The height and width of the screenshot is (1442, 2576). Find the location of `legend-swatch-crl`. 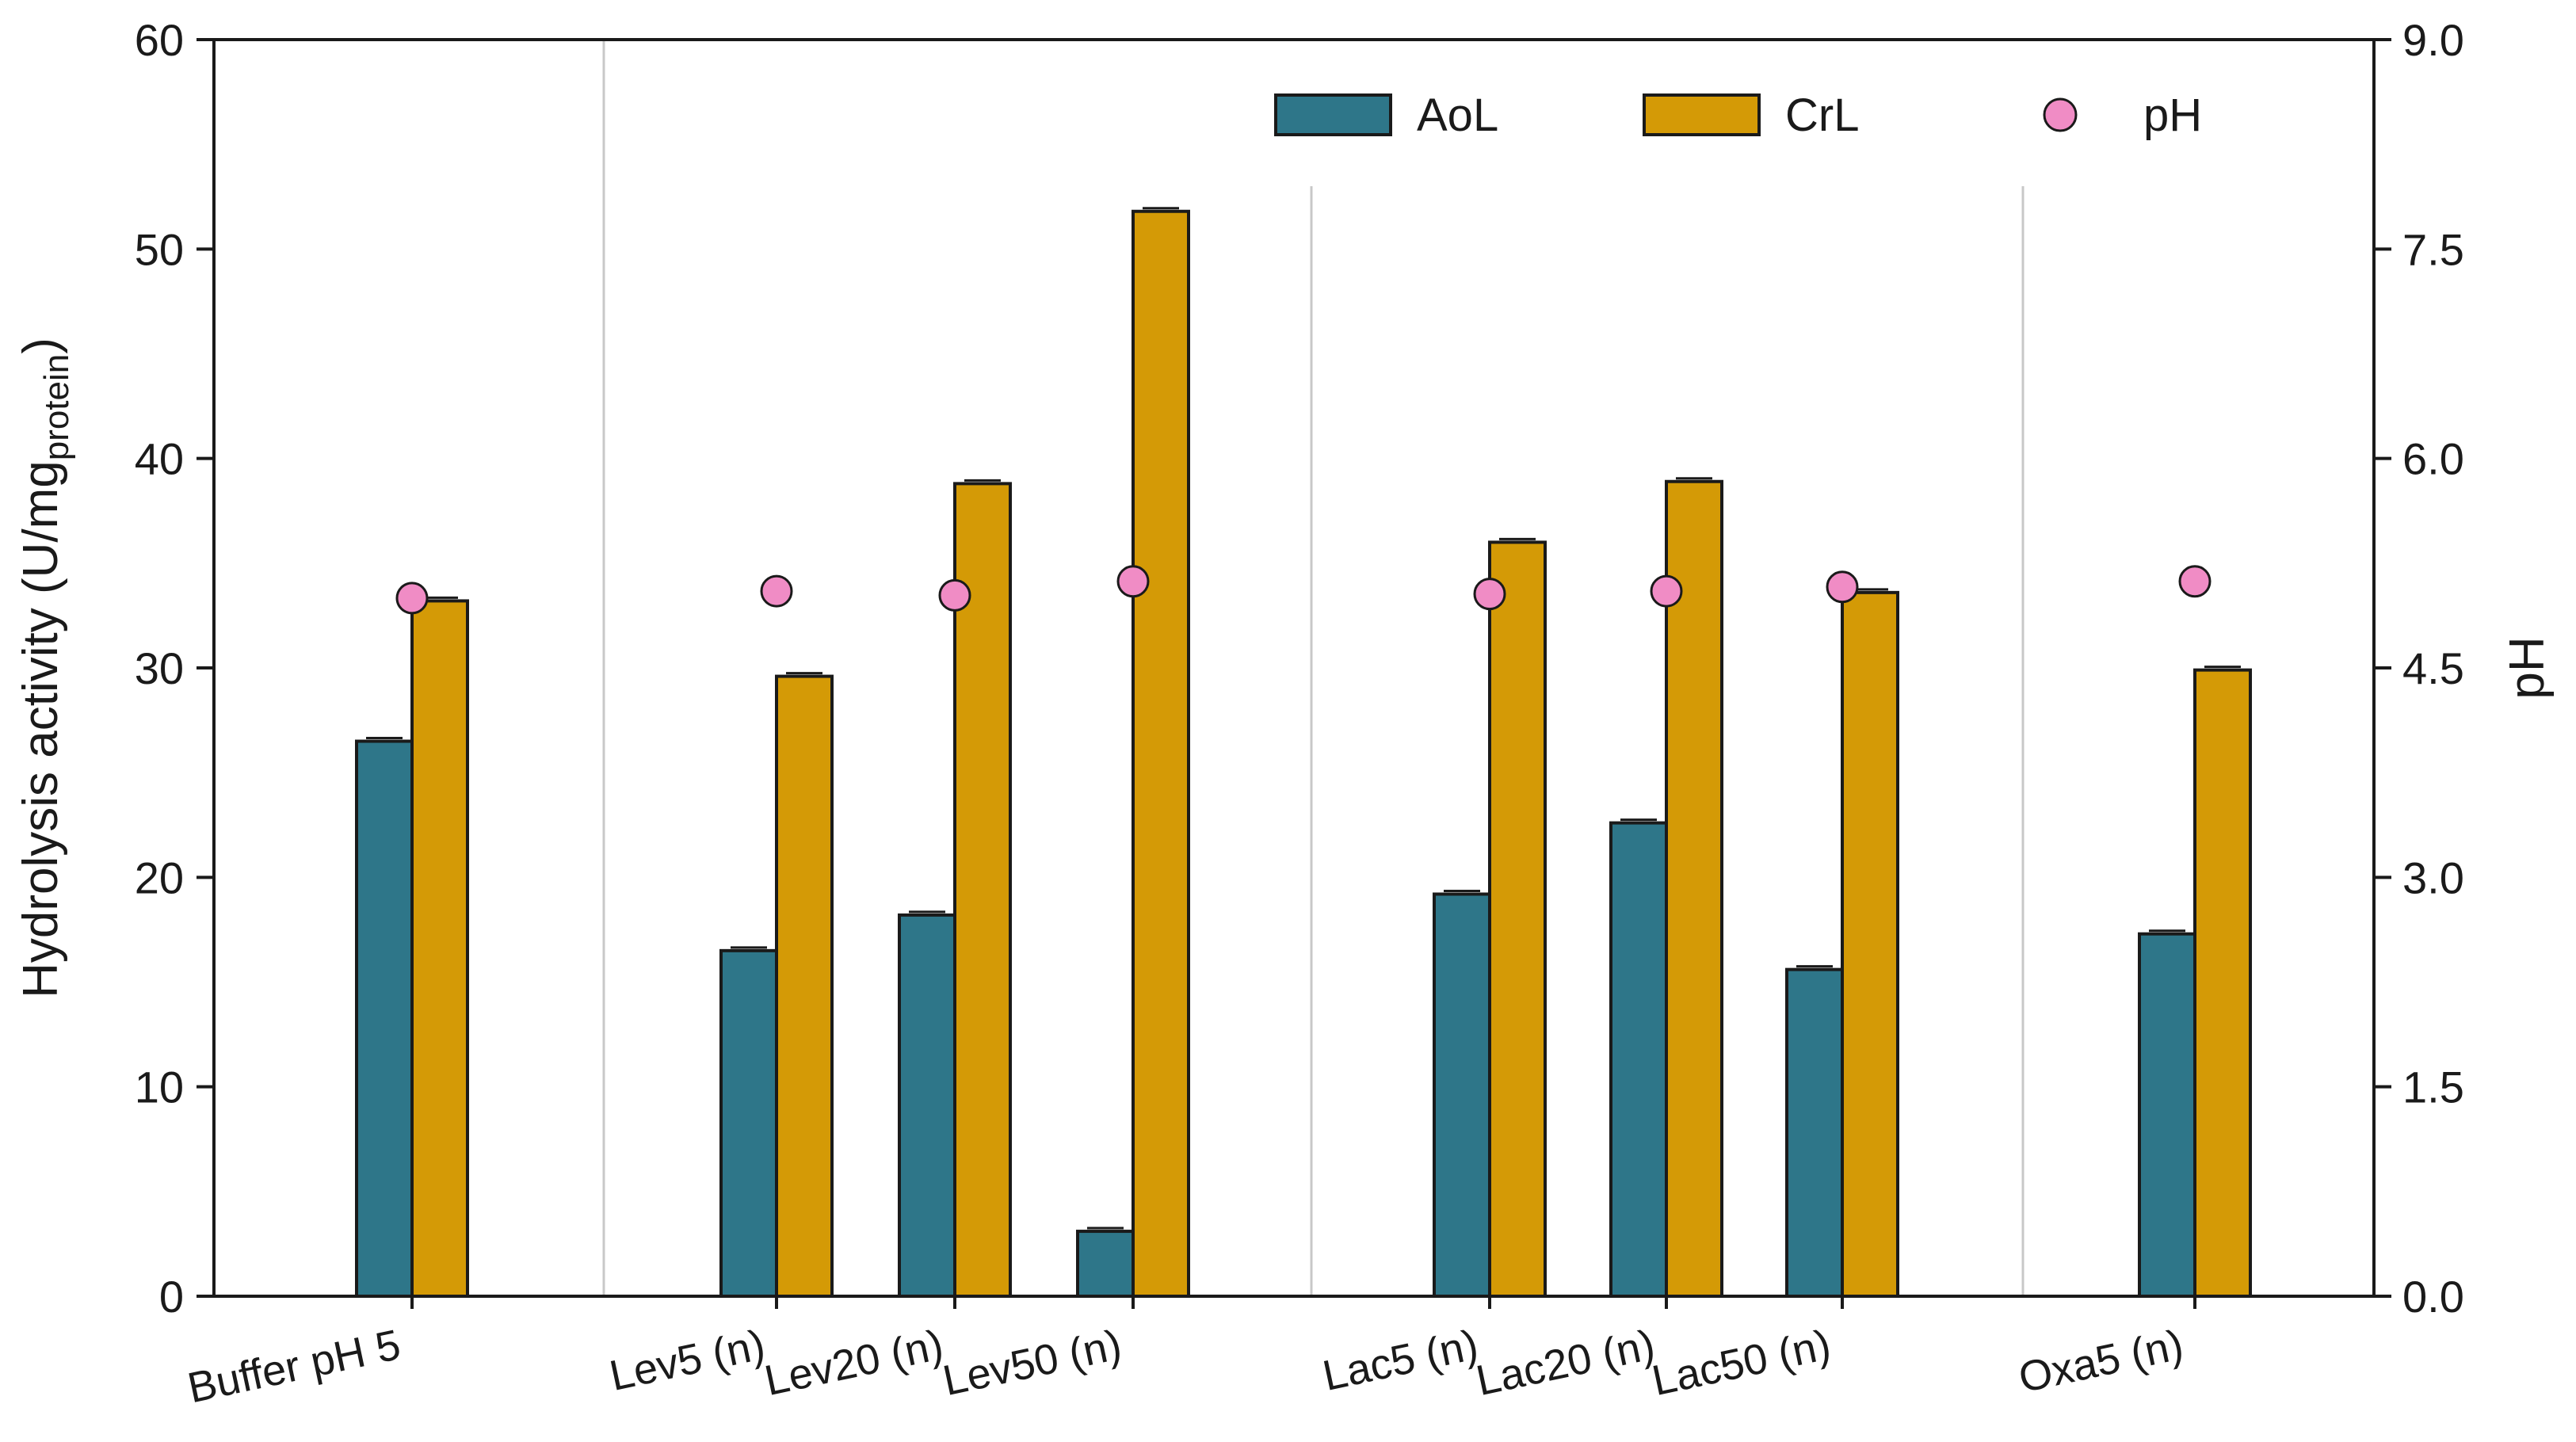

legend-swatch-crl is located at coordinates (1702, 114).